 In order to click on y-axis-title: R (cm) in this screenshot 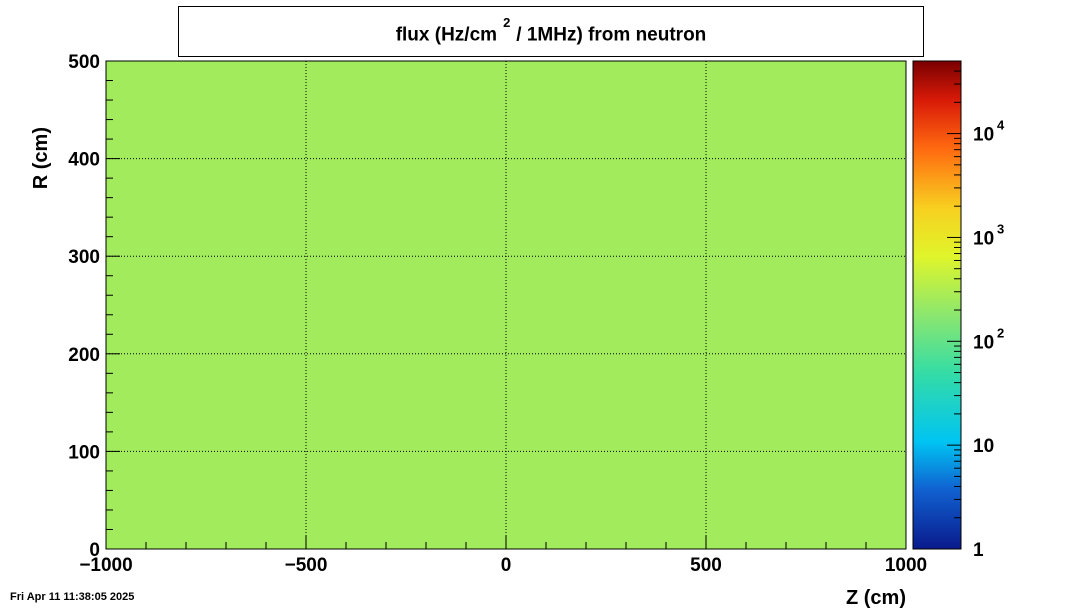, I will do `click(41, 158)`.